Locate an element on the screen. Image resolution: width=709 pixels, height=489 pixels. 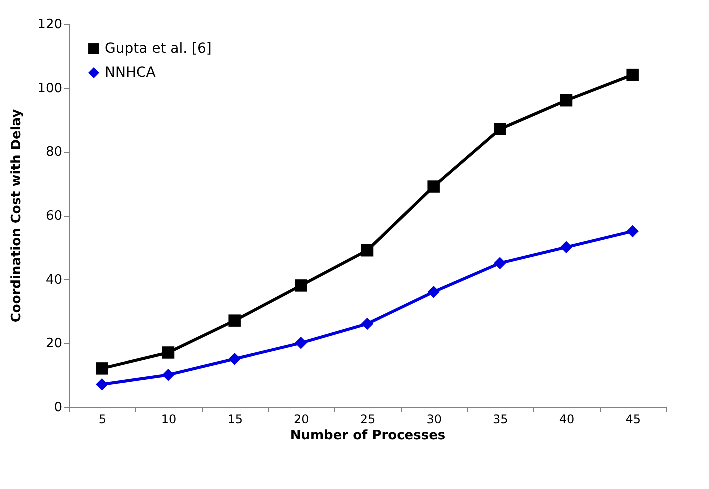
y-tick-label: 40 is located at coordinates (54, 280).